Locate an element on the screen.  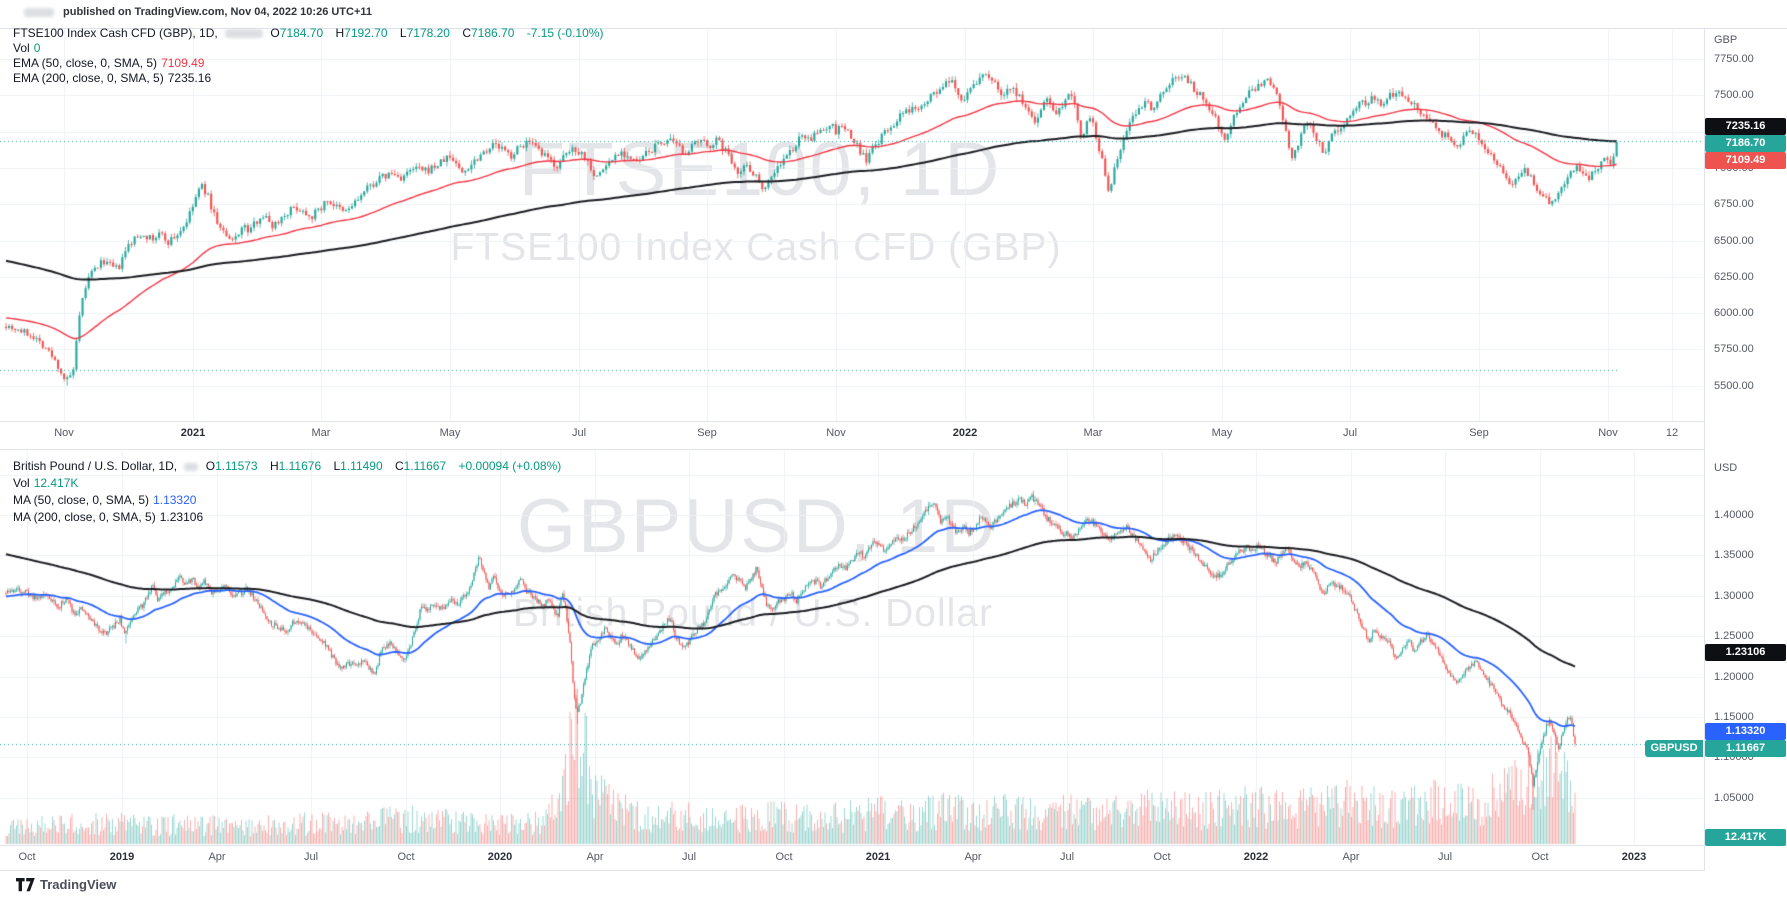
volume-value: 0 is located at coordinates (37, 48).